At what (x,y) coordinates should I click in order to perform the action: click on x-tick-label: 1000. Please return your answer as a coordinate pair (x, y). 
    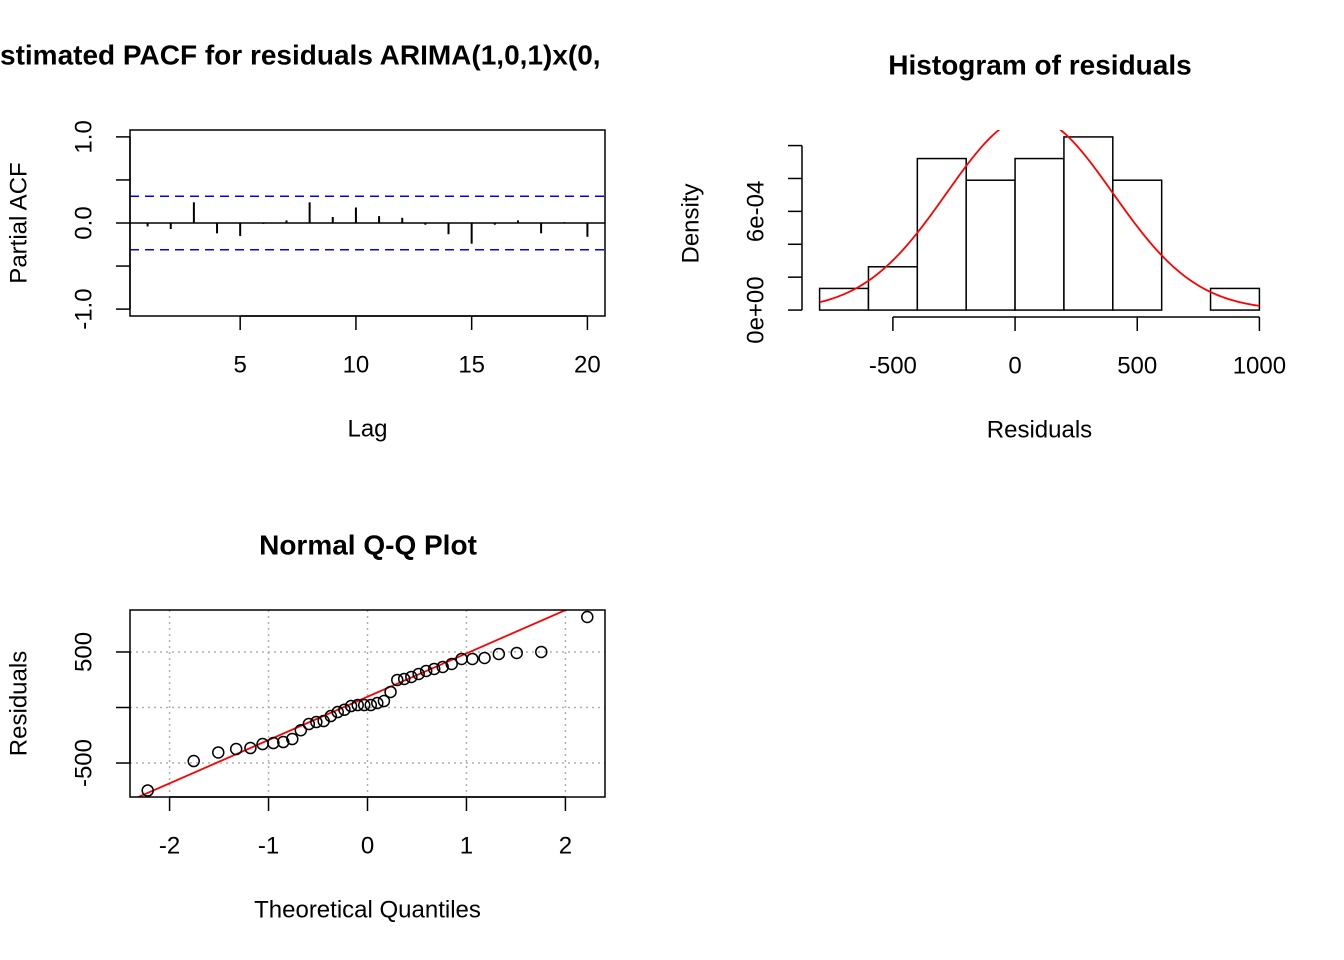
    Looking at the image, I should click on (1259, 365).